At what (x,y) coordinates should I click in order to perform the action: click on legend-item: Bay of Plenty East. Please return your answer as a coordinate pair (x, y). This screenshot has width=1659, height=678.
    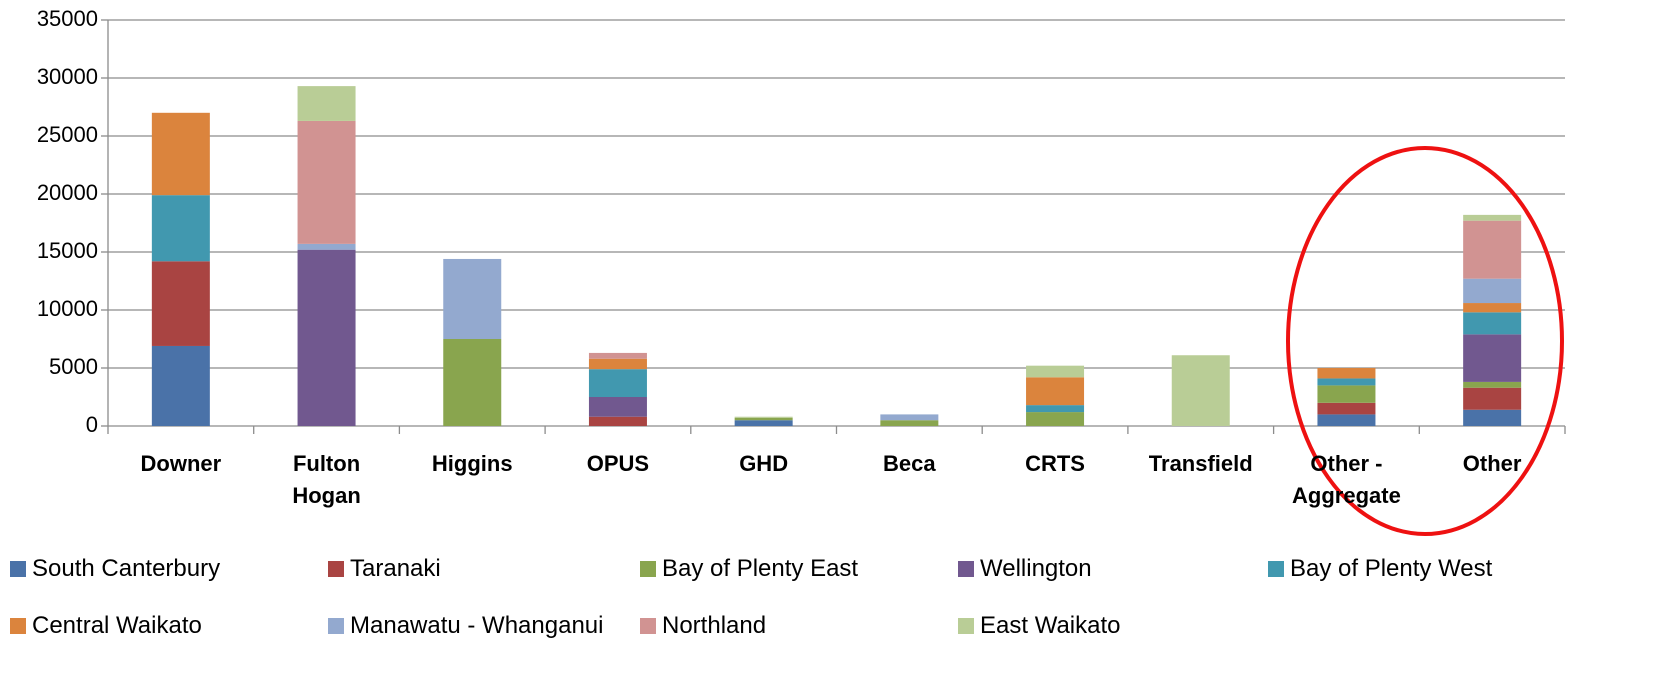
    Looking at the image, I should click on (749, 569).